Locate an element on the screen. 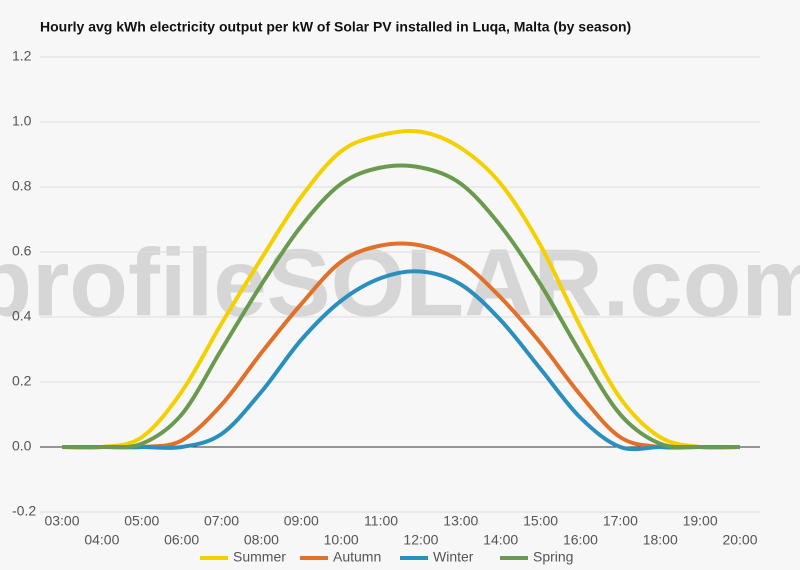 The width and height of the screenshot is (800, 570). x-tick-label: 06:00 is located at coordinates (181, 540).